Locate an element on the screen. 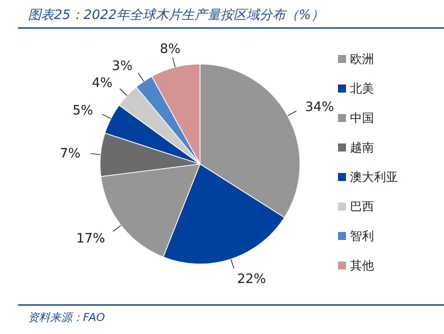 The image size is (444, 334). annotation: 资料来源：FAO is located at coordinates (66, 317).